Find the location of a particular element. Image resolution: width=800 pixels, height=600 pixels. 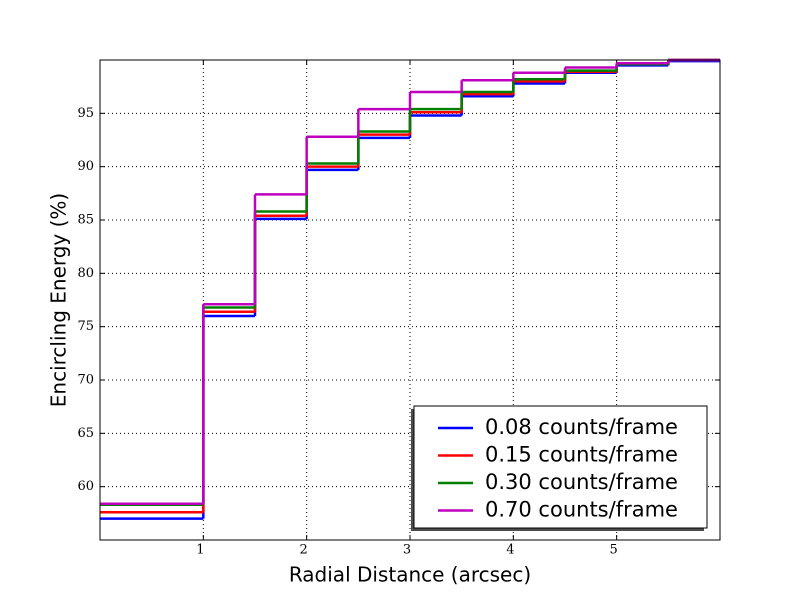

y-tick-label: 85 is located at coordinates (85, 220).